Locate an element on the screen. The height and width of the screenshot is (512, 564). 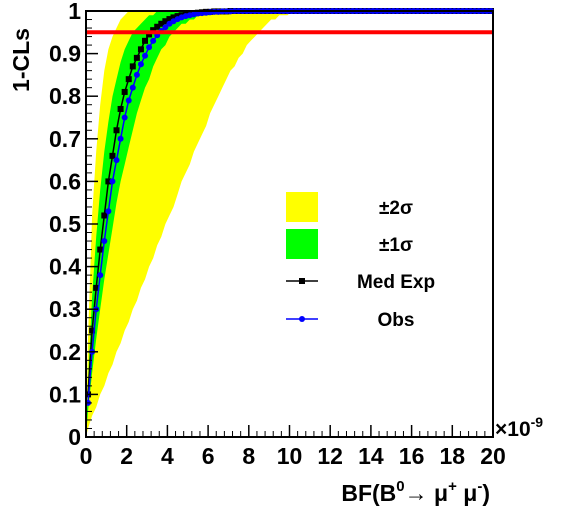
x-tick-label: 4 is located at coordinates (167, 456).